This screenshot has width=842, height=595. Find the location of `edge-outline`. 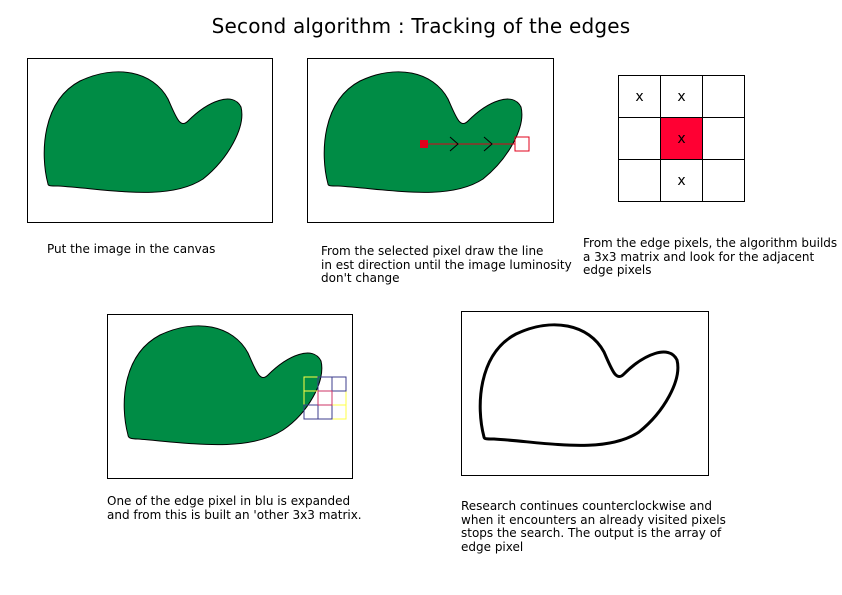

edge-outline is located at coordinates (579, 385).